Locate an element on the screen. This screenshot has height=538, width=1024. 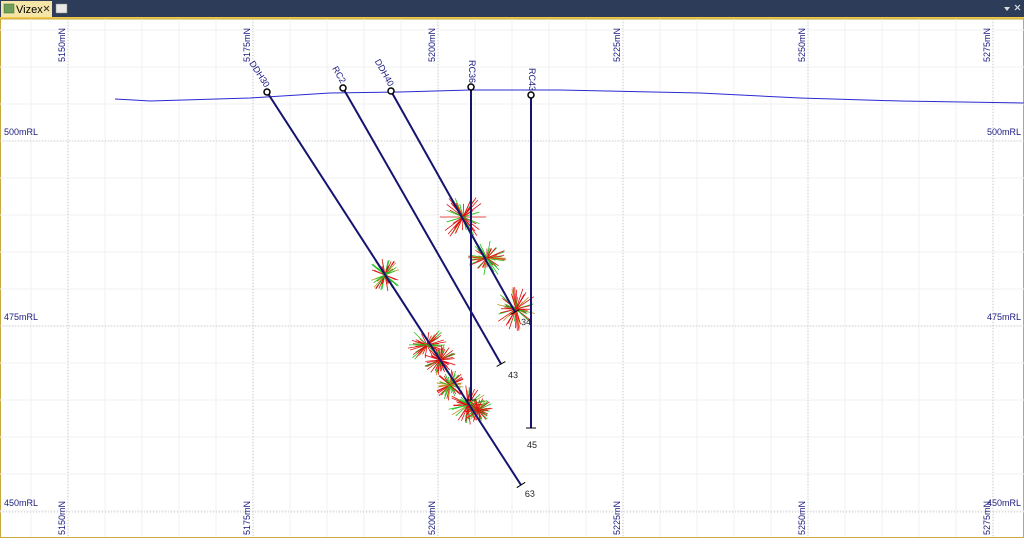
northing-label-bottom: 5250mN is located at coordinates (802, 518).